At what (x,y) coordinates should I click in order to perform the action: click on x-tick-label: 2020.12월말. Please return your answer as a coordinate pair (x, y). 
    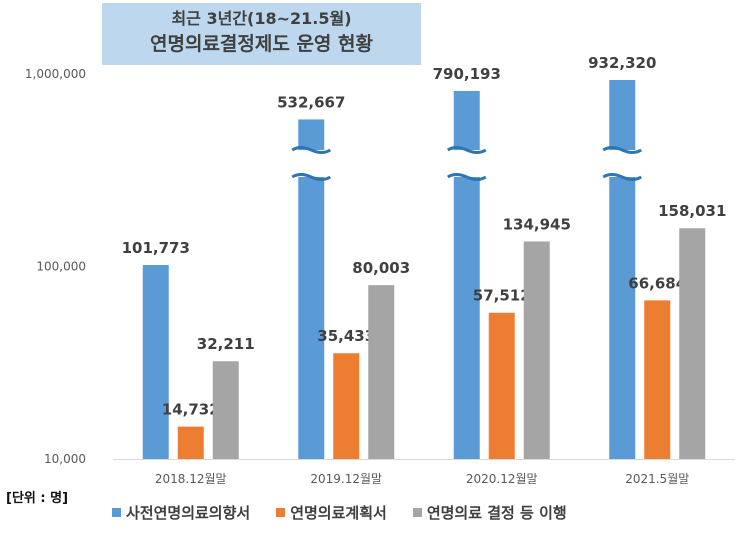
    Looking at the image, I should click on (502, 479).